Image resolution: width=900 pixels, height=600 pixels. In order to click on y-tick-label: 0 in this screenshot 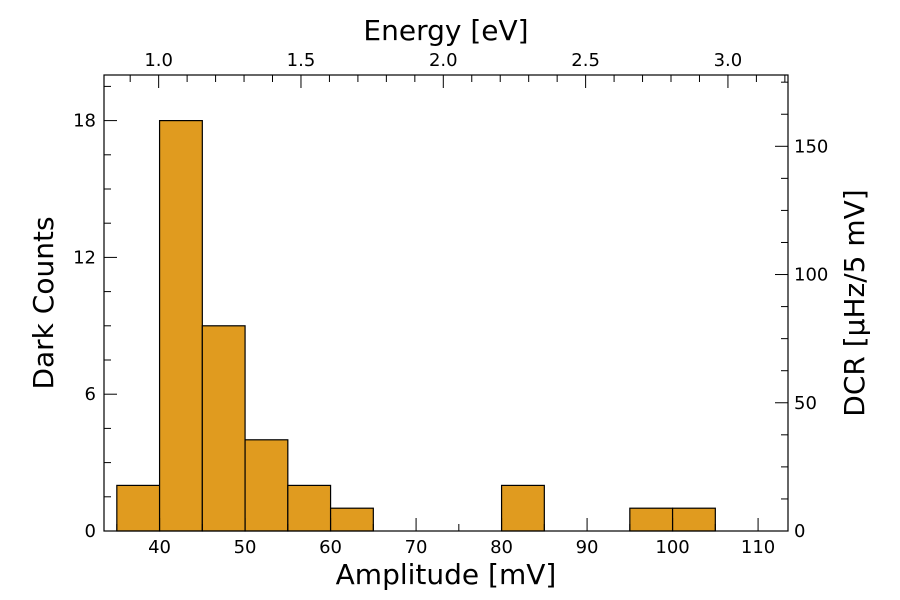, I will do `click(90, 531)`.